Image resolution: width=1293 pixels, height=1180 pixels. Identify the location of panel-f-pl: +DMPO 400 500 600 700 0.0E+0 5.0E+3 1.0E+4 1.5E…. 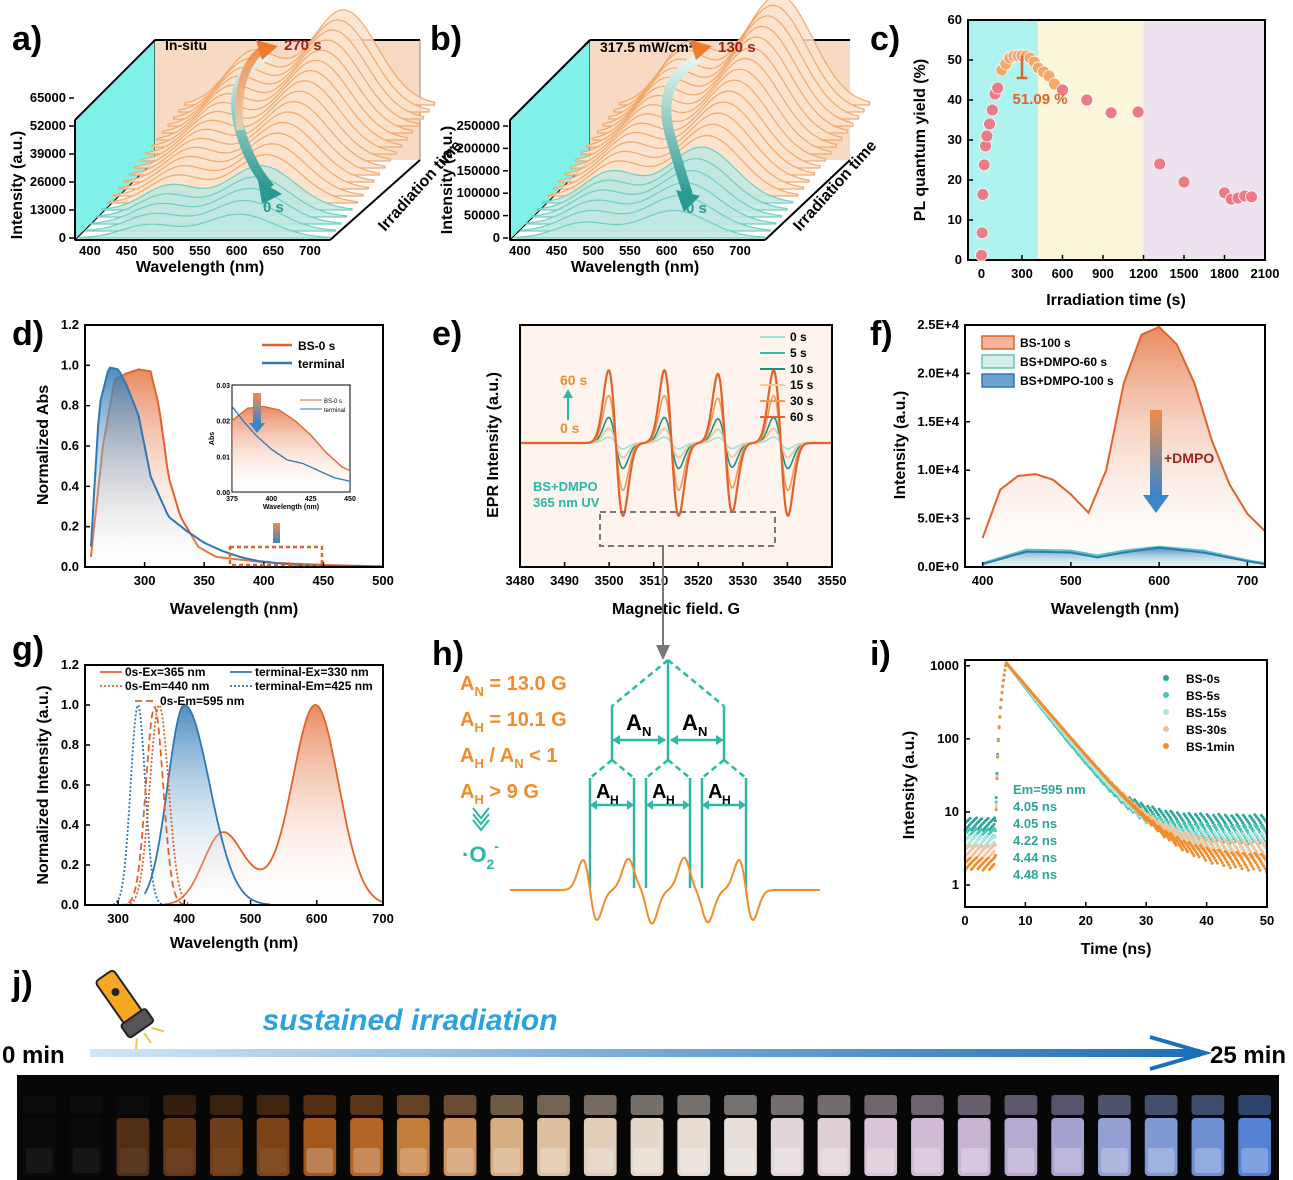
(1079, 467).